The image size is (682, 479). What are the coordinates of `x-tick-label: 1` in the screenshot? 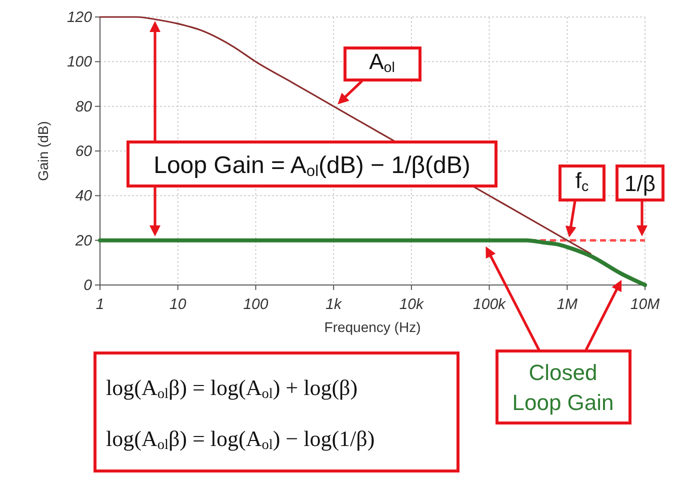 It's located at (100, 304).